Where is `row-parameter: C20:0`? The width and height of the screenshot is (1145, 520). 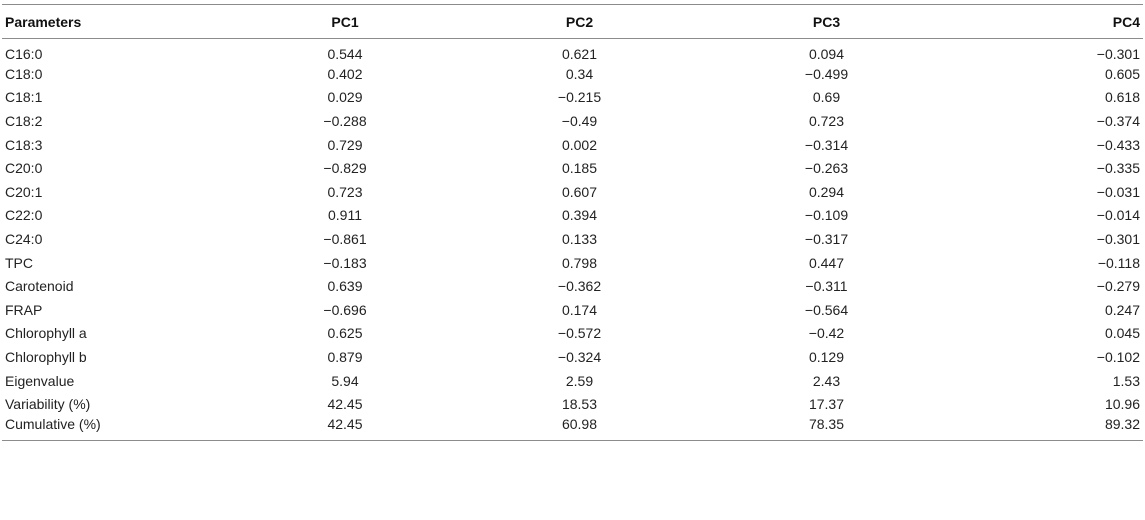 row-parameter: C20:0 is located at coordinates (24, 168).